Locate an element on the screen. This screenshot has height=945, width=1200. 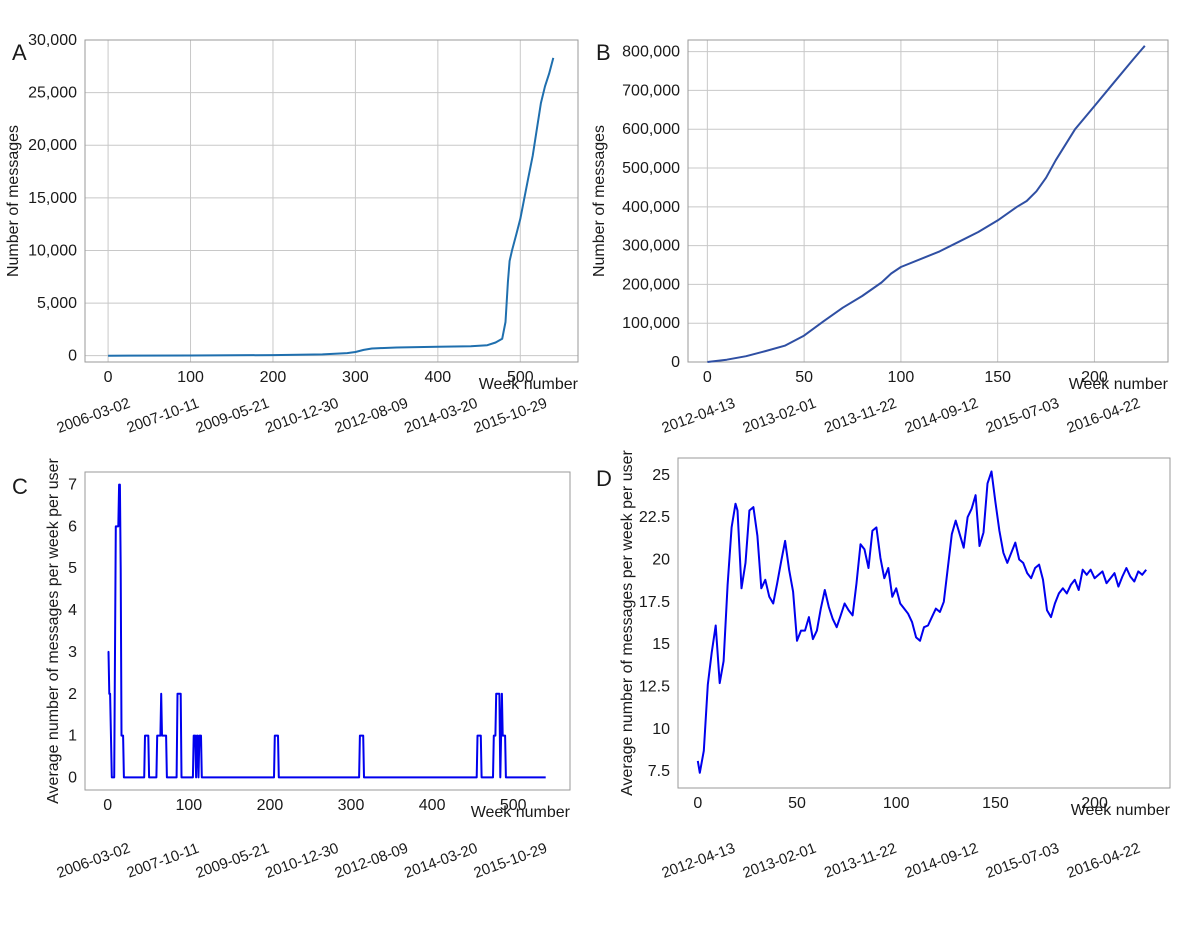
date-tick-label: 2015-07-03 is located at coordinates (1023, 861).